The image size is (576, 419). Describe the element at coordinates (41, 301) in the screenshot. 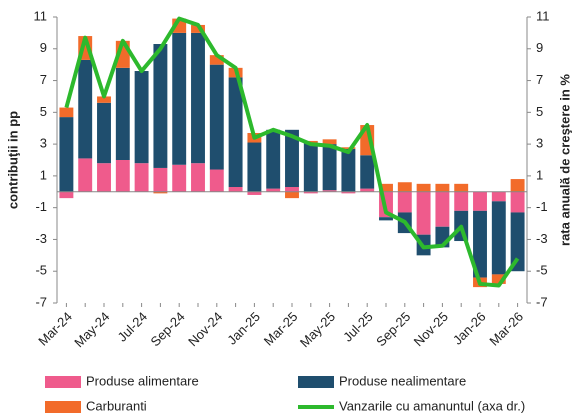

I see `y-tick-label: -7` at that location.